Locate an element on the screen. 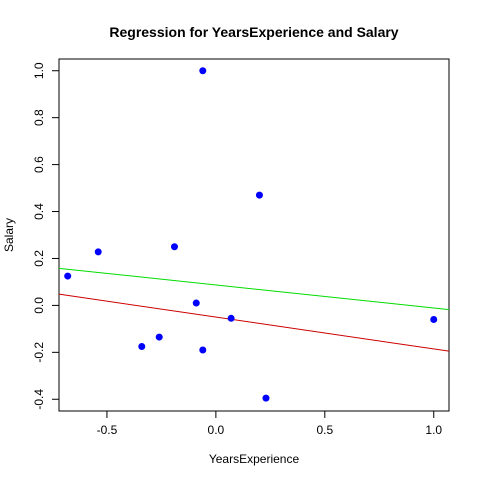 This screenshot has width=480, height=480. x-tick-label: 0.0 is located at coordinates (216, 430).